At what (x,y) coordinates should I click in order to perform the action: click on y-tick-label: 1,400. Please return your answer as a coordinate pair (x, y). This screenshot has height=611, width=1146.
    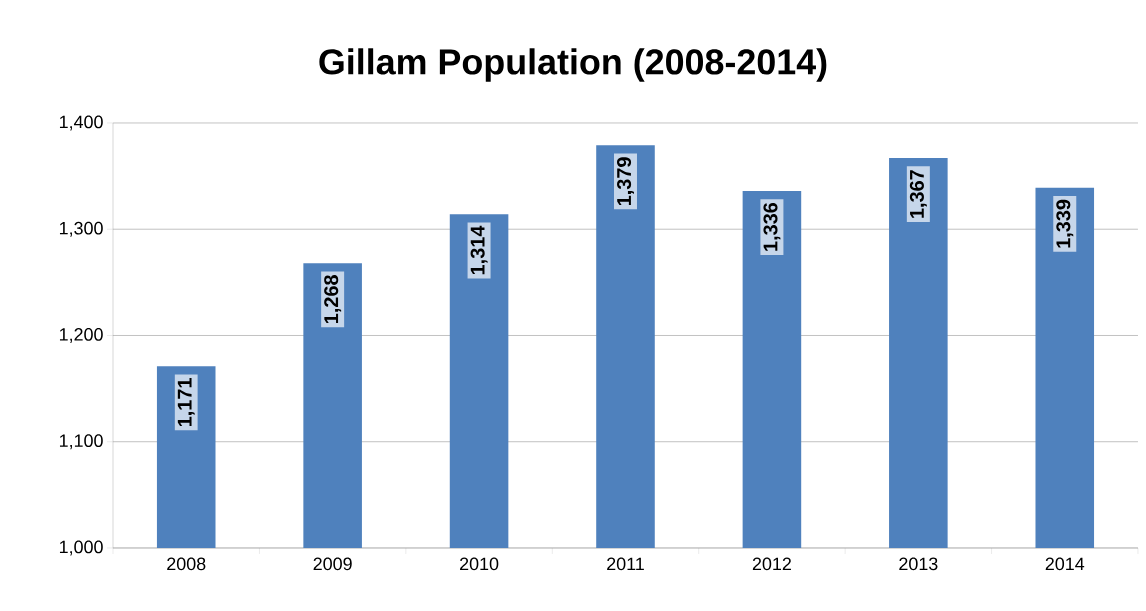
    Looking at the image, I should click on (81, 123).